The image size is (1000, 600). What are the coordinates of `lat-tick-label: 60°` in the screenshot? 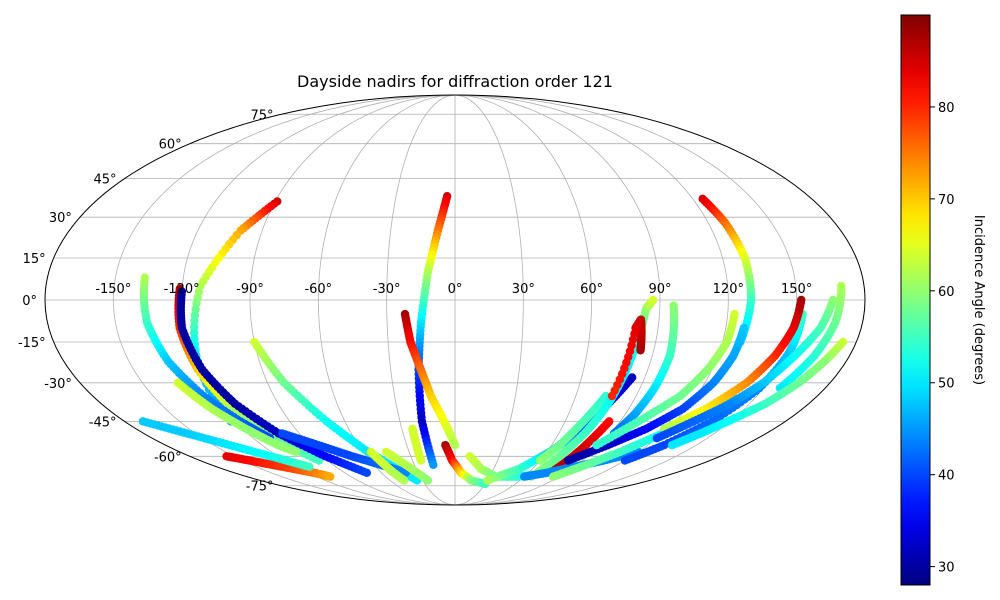 It's located at (170, 145).